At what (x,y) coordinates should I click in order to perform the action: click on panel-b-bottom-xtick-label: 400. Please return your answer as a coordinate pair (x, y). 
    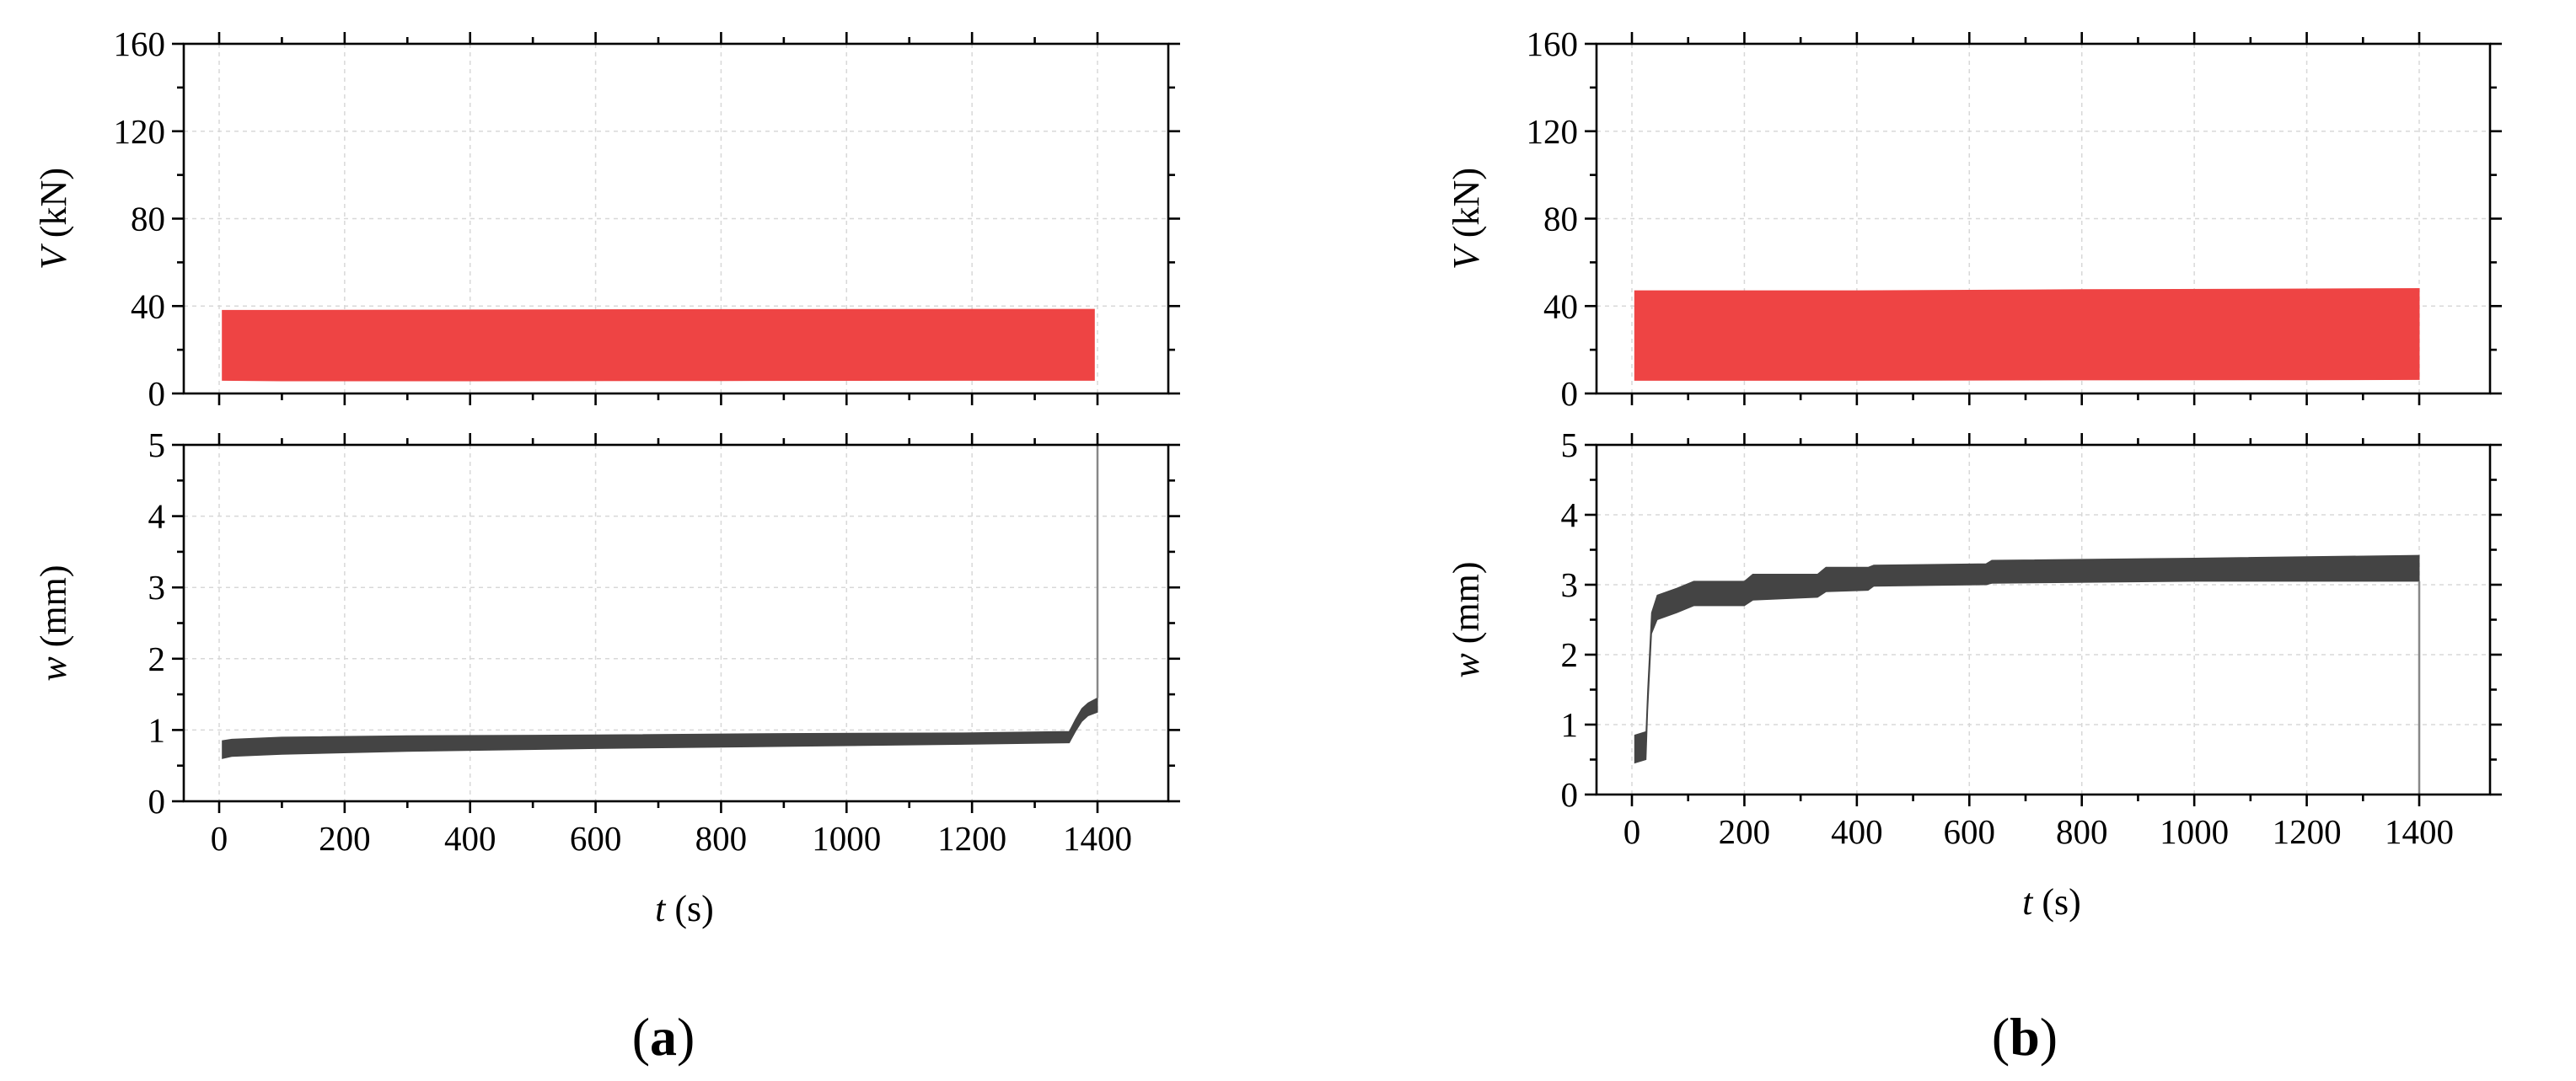
    Looking at the image, I should click on (1857, 831).